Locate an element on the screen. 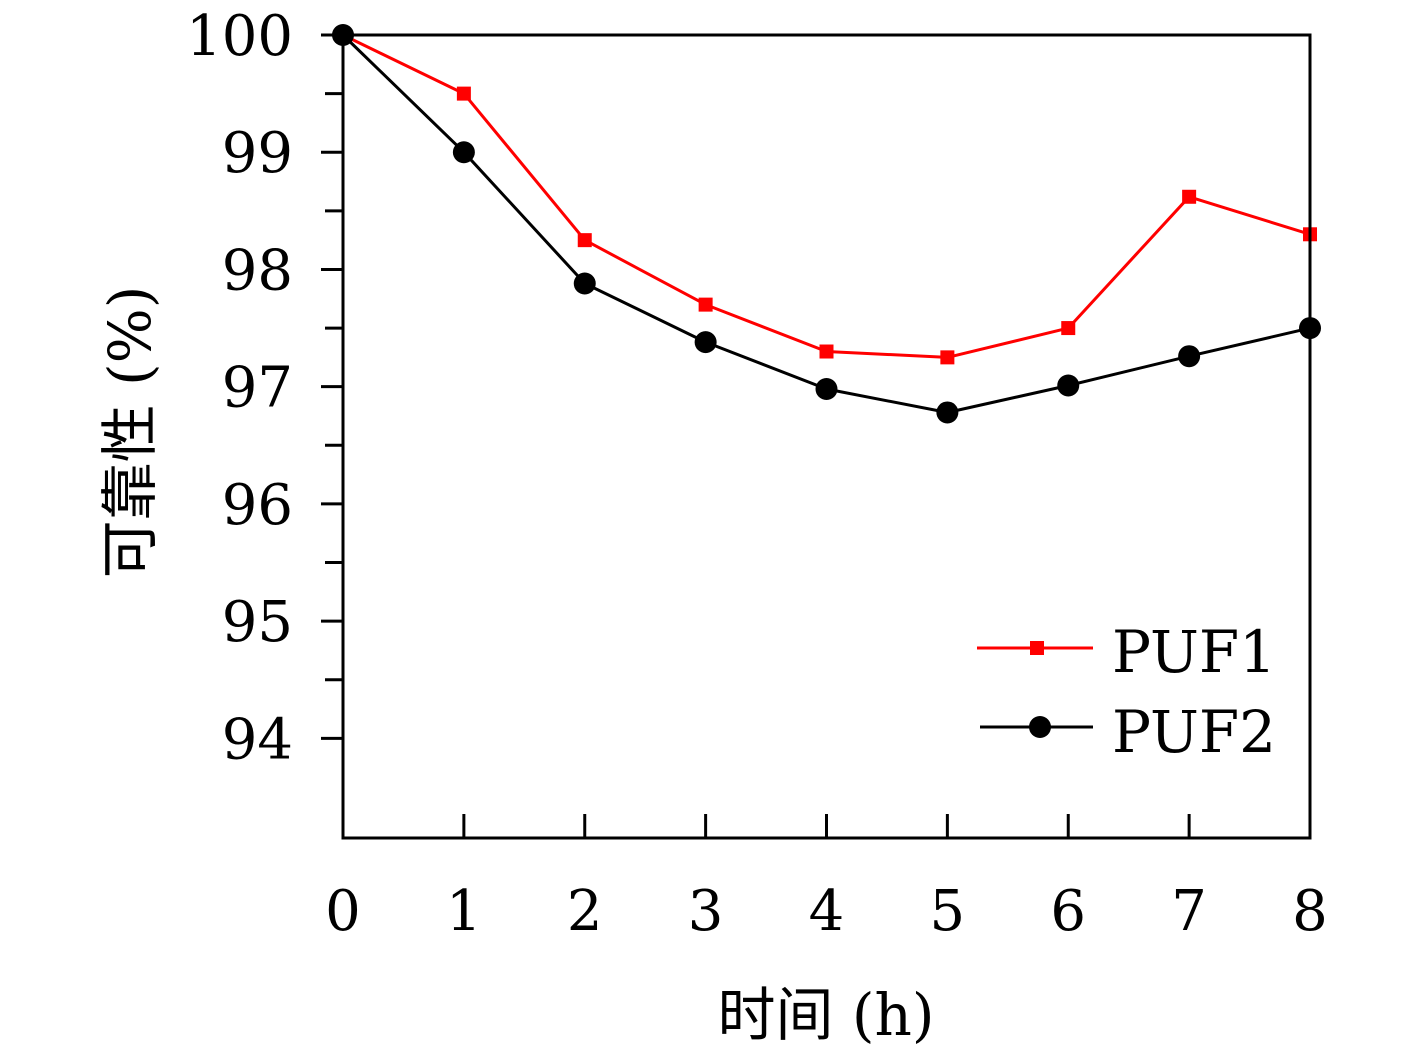 The height and width of the screenshot is (1058, 1417). x-tick-label: 0 is located at coordinates (343, 911).